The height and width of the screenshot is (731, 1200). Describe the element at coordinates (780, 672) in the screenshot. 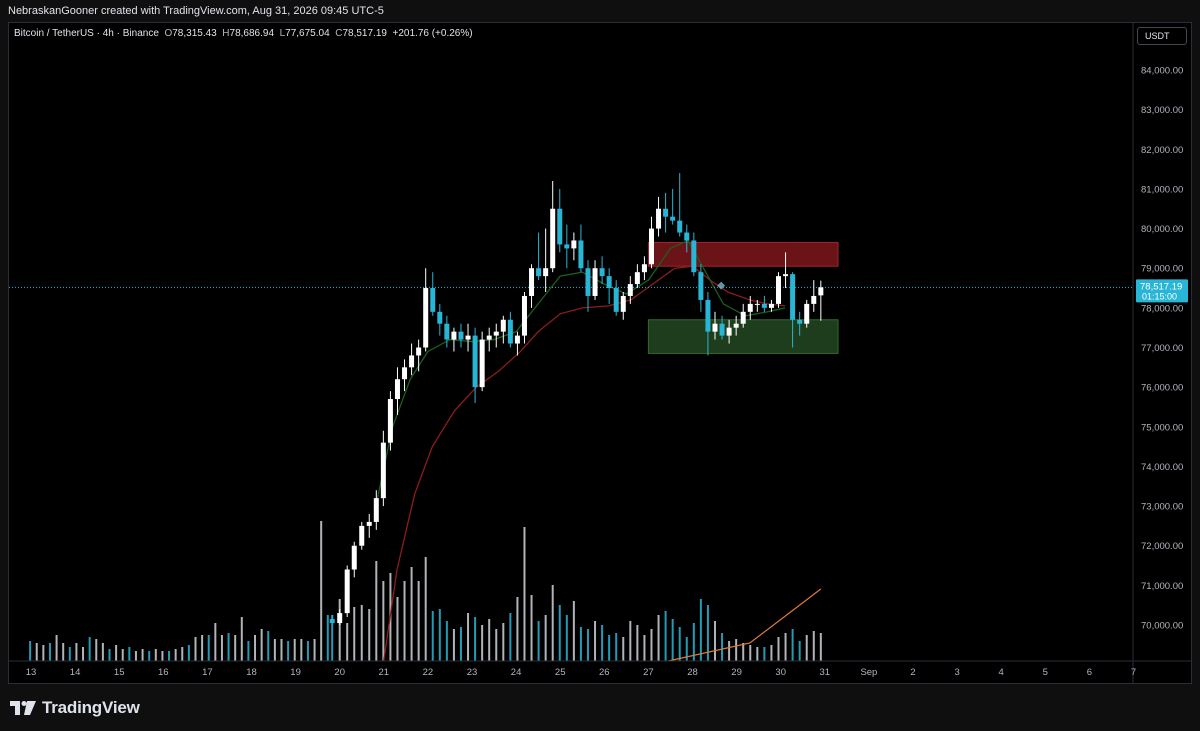

I see `time-tick-label: 30` at that location.